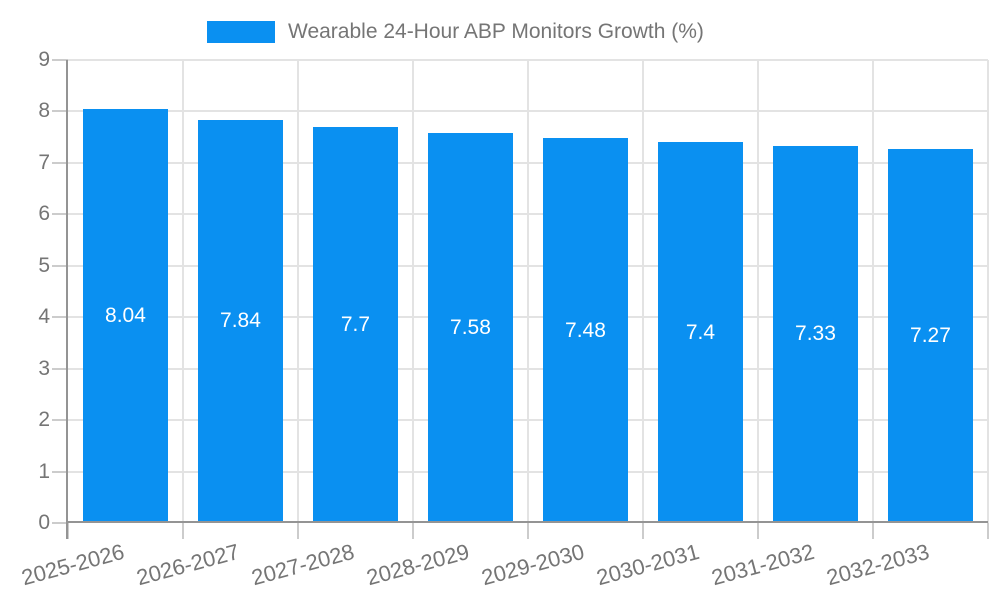 The image size is (1000, 600). I want to click on y-axis-tick-label: 9, so click(44, 59).